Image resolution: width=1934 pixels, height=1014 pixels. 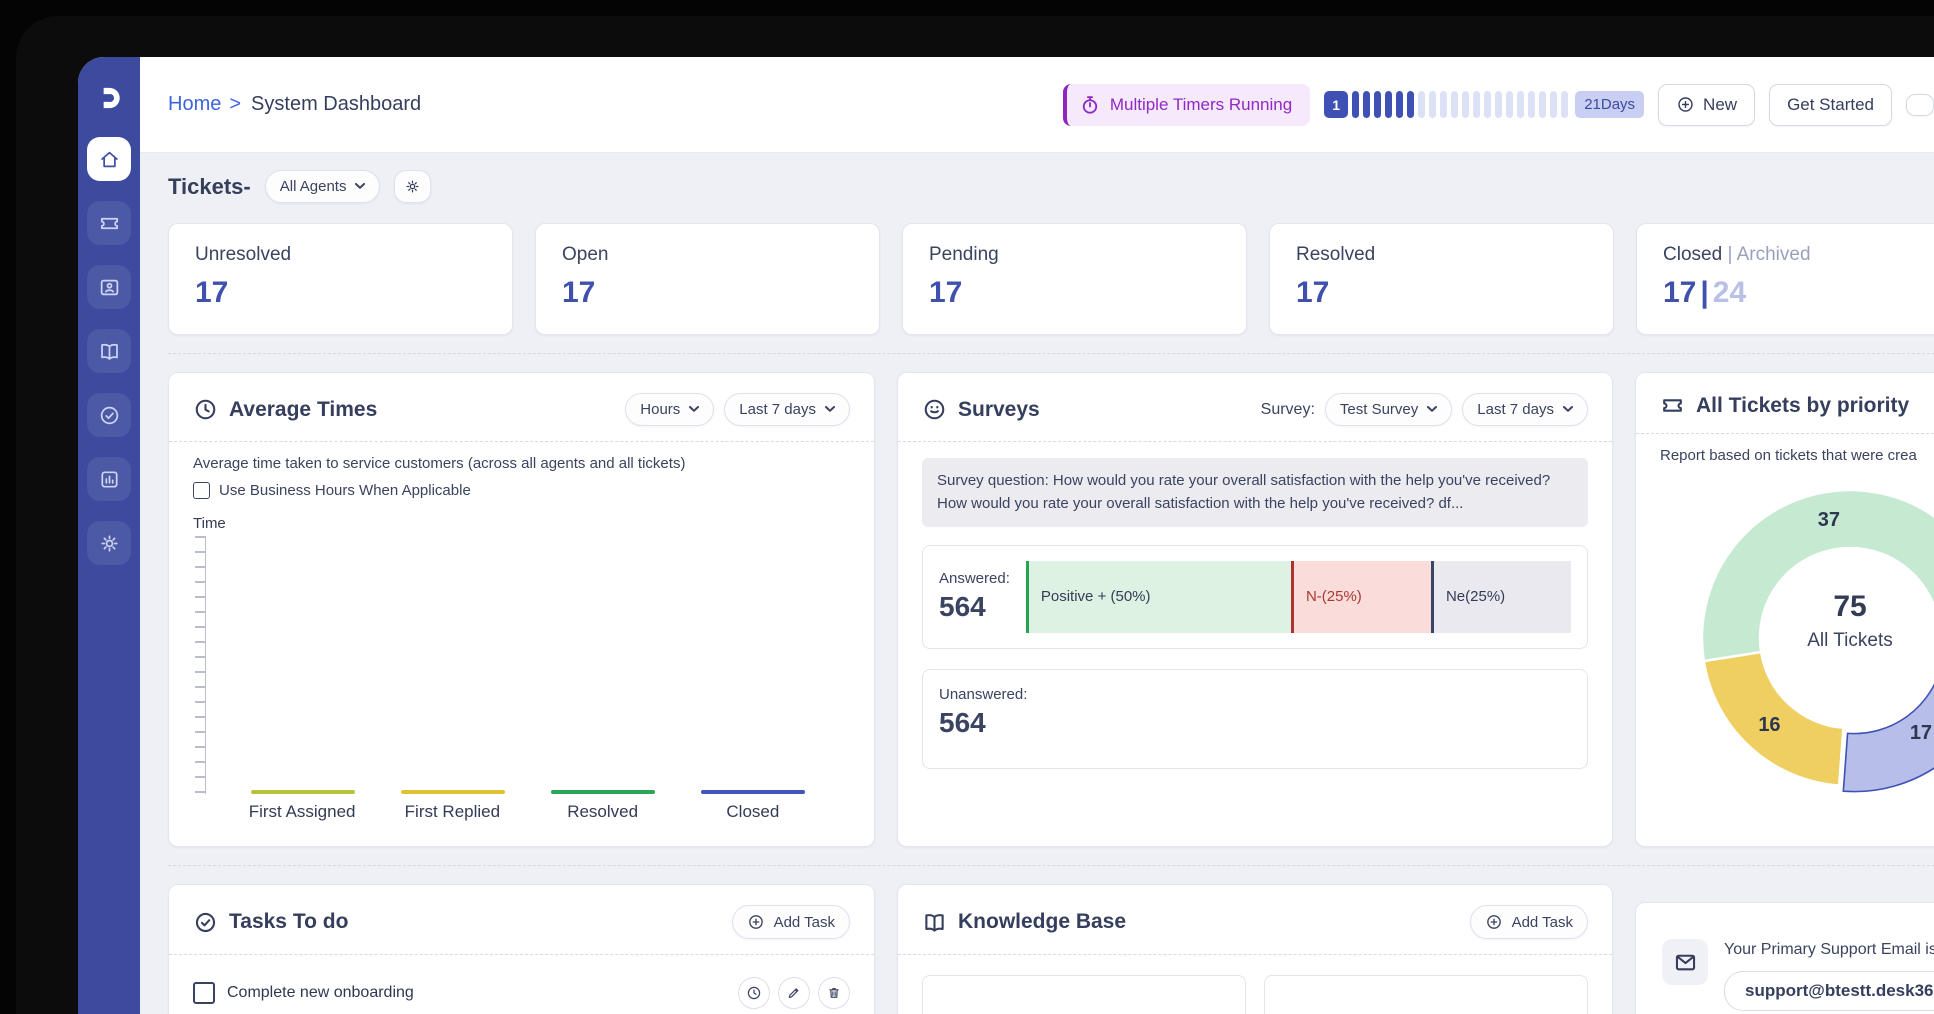 I want to click on smiley-icon, so click(x=934, y=409).